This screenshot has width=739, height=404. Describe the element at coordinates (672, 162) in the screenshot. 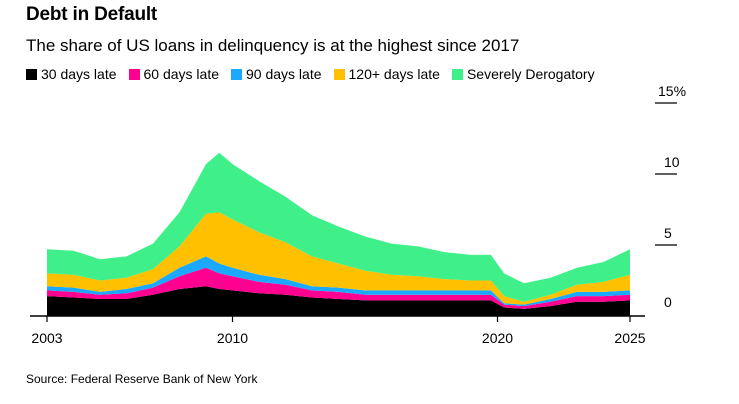

I see `y-tick-label: 10` at that location.